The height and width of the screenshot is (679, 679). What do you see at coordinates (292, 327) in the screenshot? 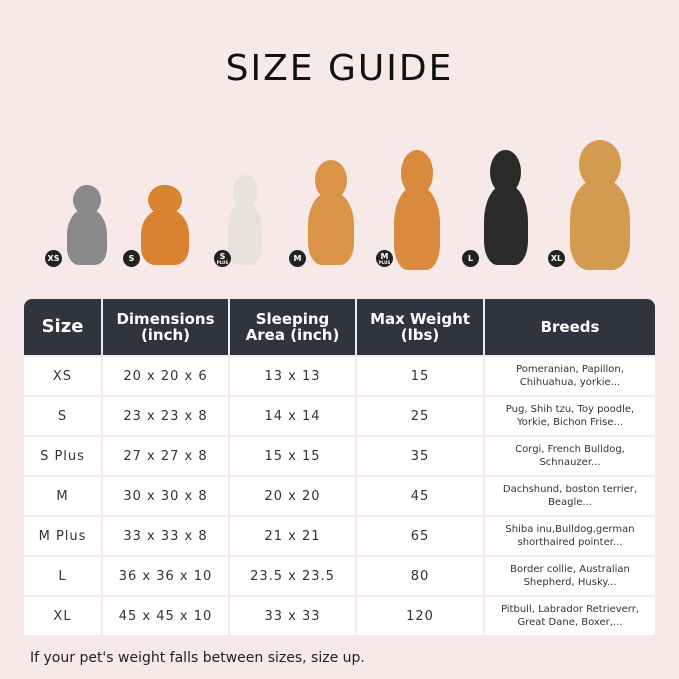
I see `column-header: Sleeping Area (inch)` at bounding box center [292, 327].